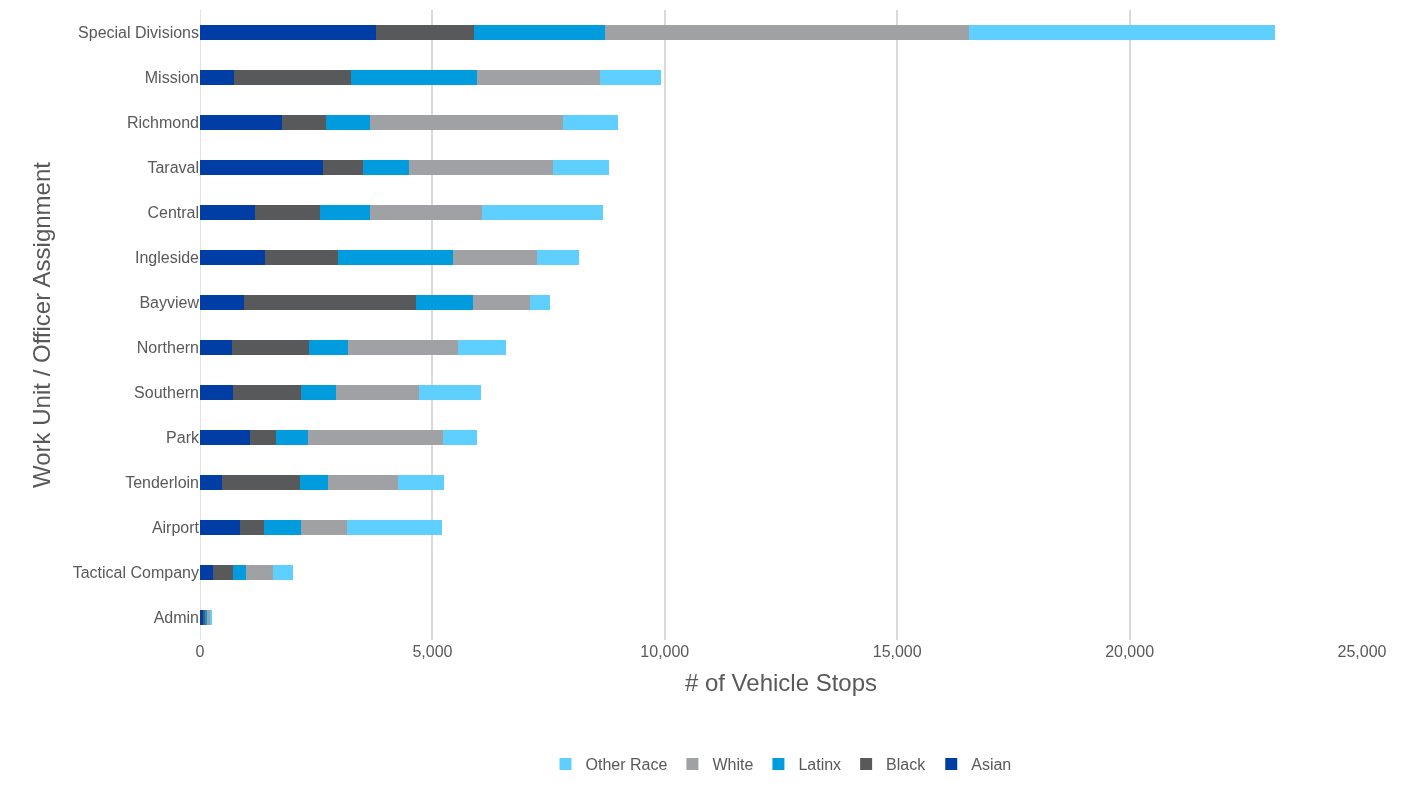 The image size is (1402, 791). Describe the element at coordinates (166, 393) in the screenshot. I see `y-tick-label: Southern` at that location.